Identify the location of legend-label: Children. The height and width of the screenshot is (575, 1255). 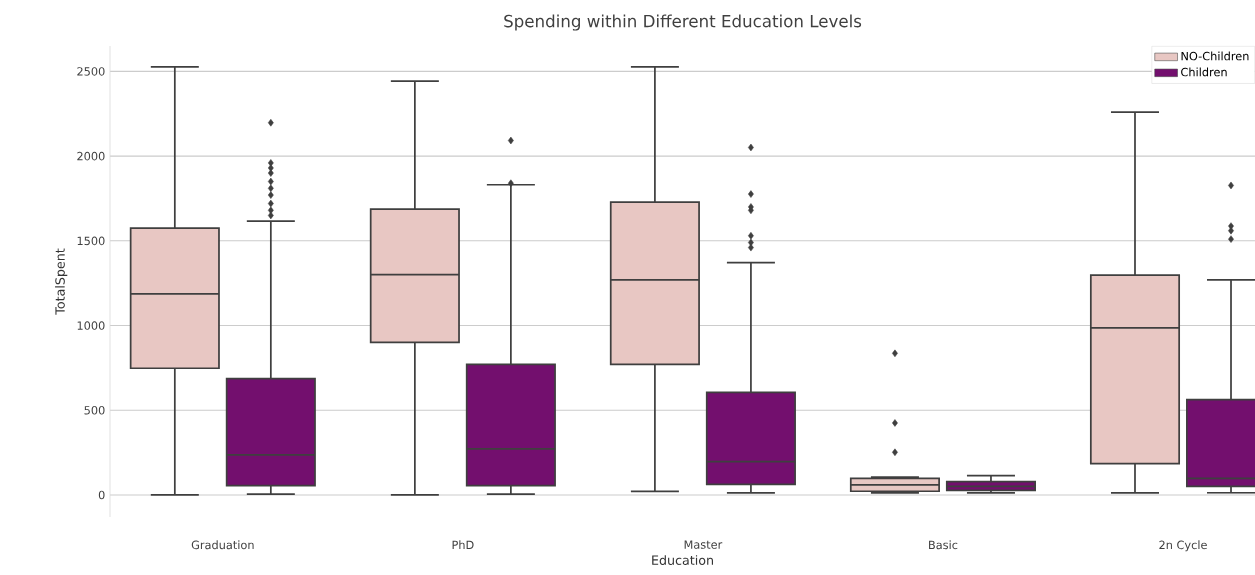
(1204, 72).